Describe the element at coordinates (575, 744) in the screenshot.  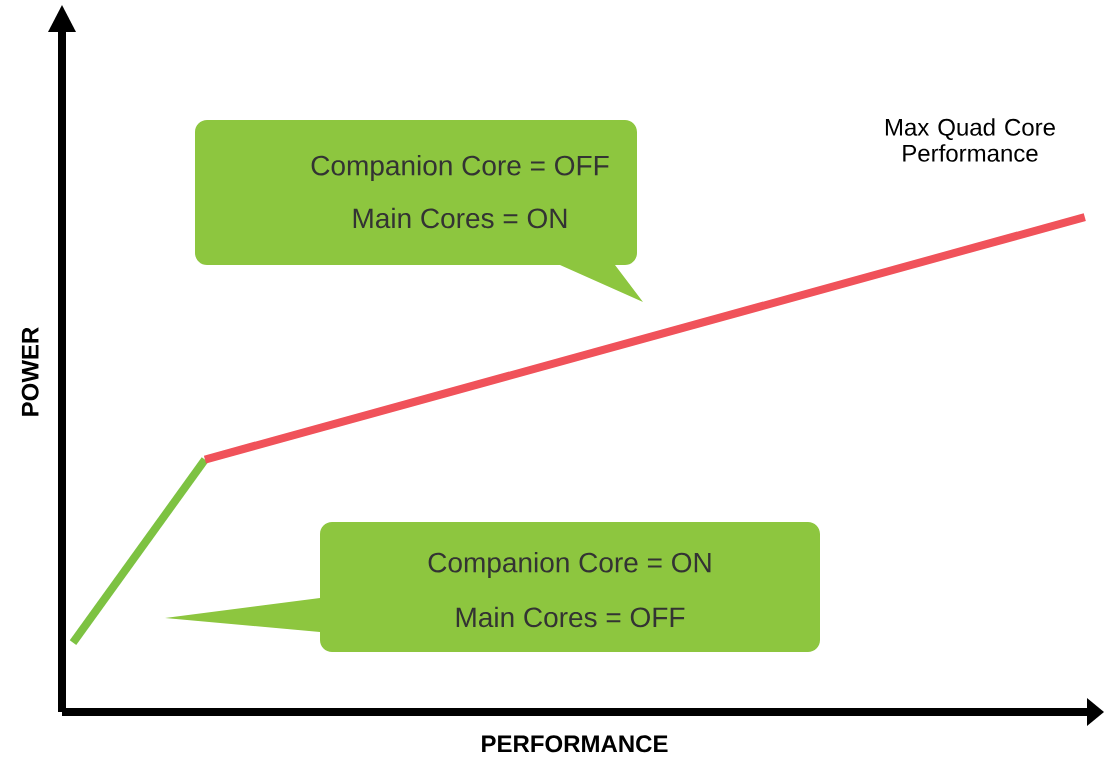
I see `x-axis-title: PERFORMANCE` at that location.